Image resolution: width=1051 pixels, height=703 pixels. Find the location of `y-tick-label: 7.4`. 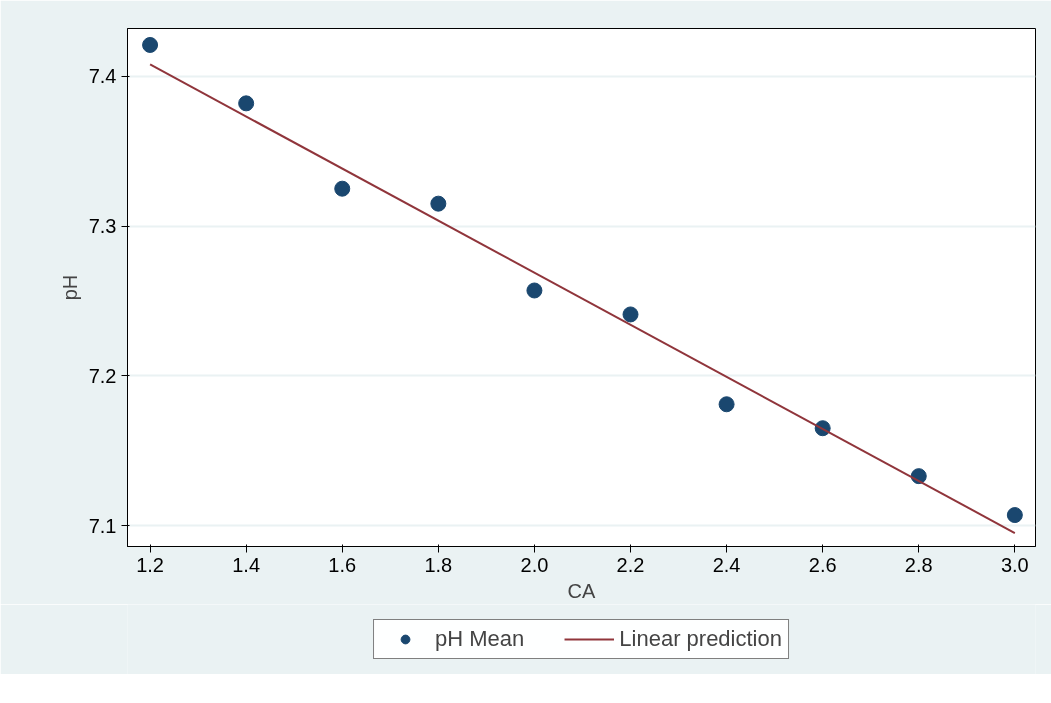

y-tick-label: 7.4 is located at coordinates (102, 76).